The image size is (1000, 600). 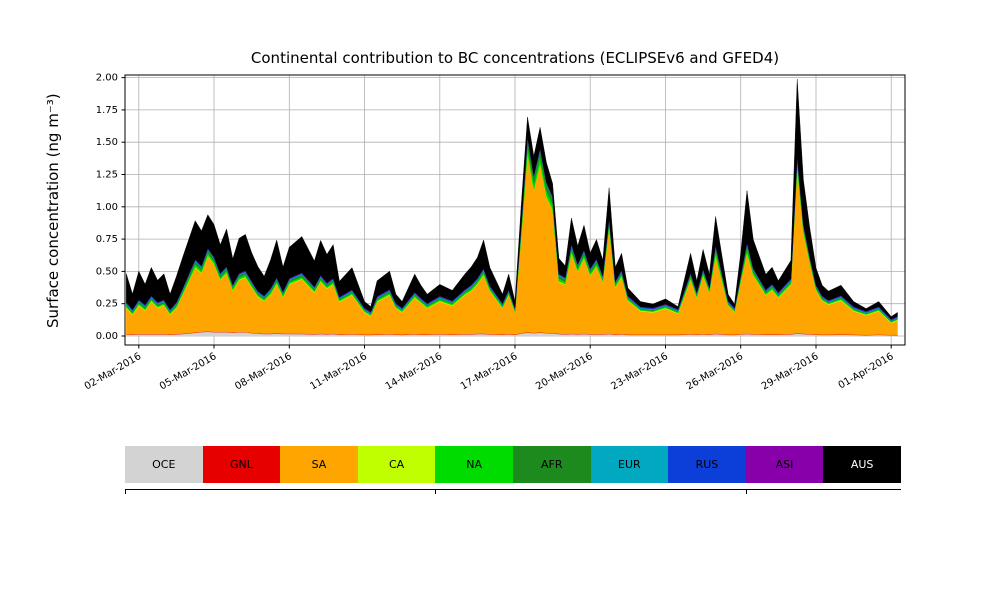 I want to click on legend-item-SA: SA, so click(x=319, y=464).